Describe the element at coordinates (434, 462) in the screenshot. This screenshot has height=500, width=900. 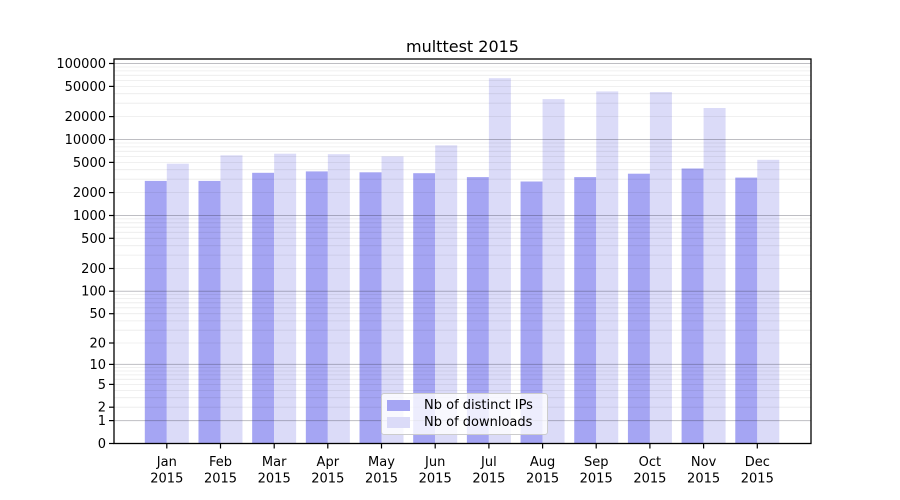
I see `x-tick-label-month: Jun` at that location.